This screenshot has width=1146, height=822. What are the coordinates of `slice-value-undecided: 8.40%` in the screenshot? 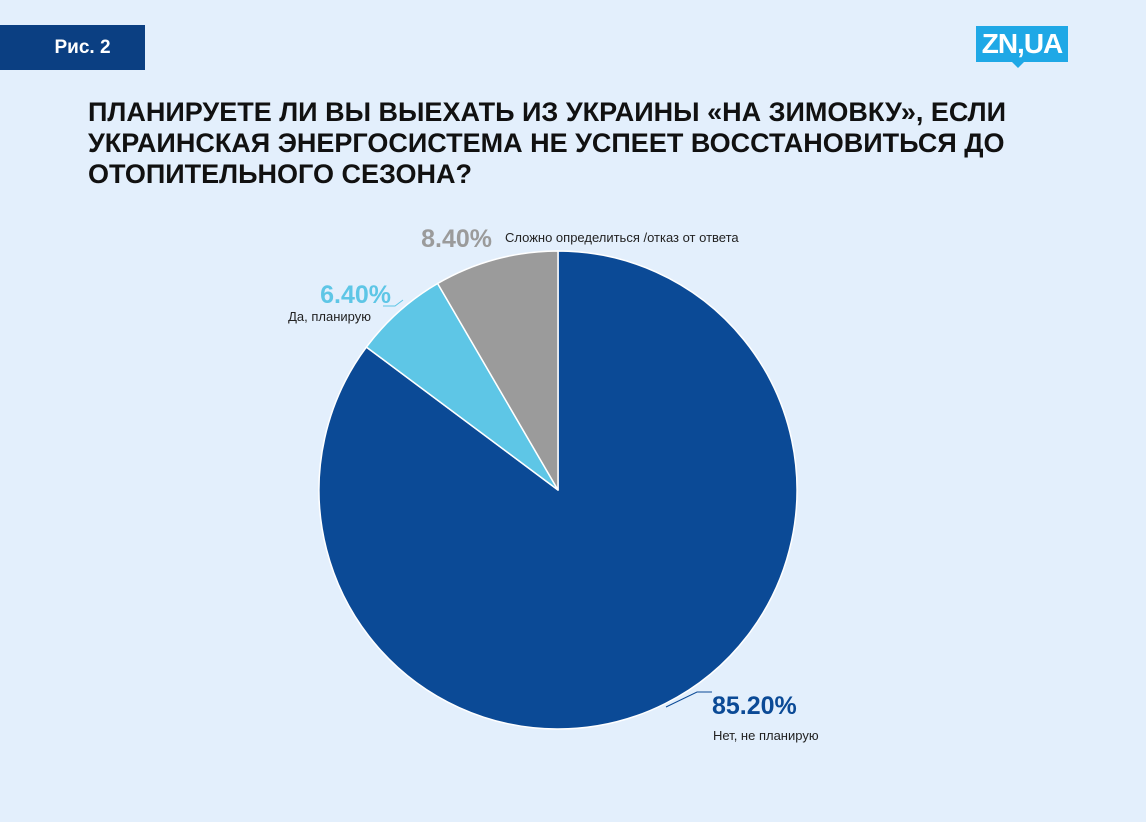 It's located at (456, 239).